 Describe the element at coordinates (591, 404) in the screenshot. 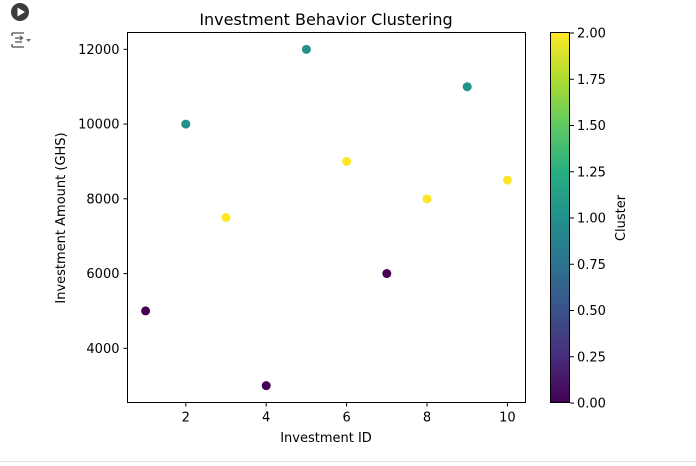

I see `colorbar-tick-label: 0.00` at that location.